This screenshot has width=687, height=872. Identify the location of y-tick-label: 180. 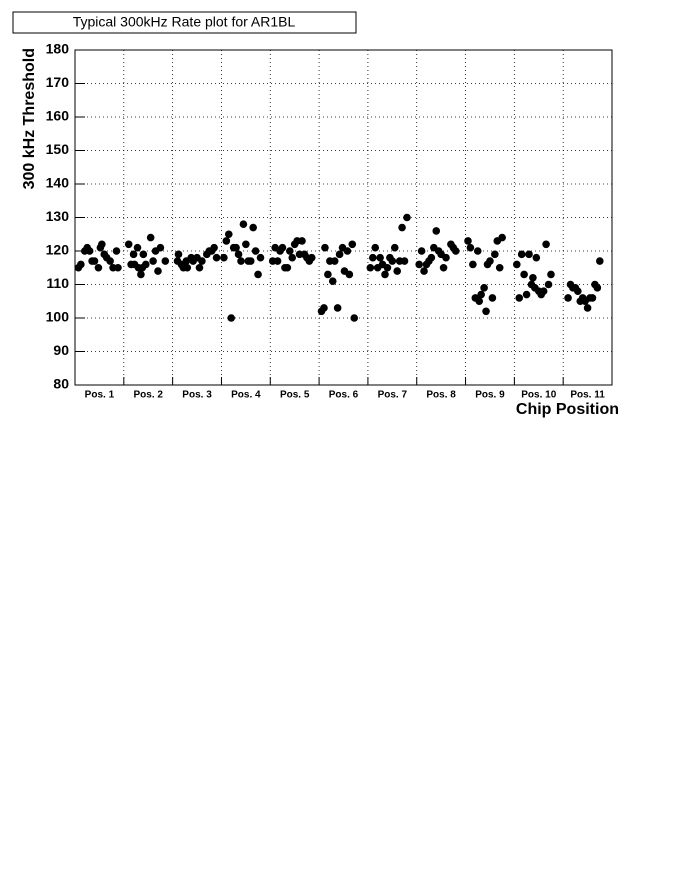
(58, 49).